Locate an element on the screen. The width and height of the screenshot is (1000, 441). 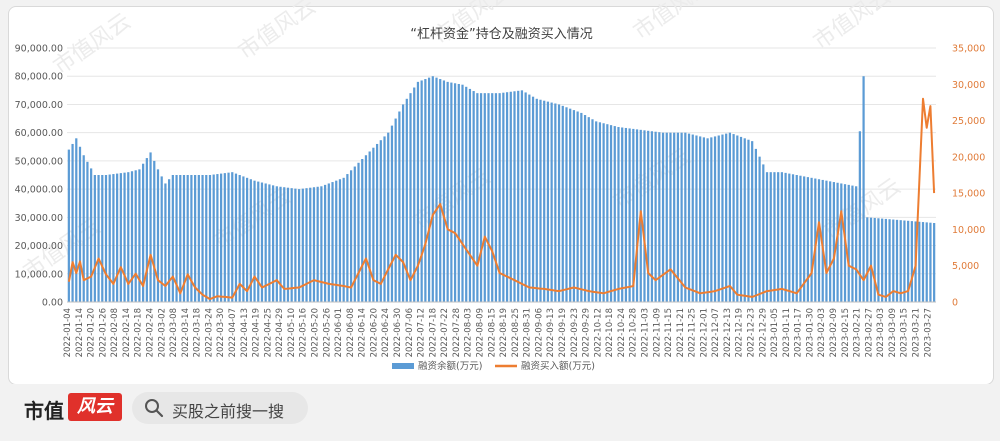
x-tick-label: 2022-05-16 is located at coordinates (304, 332).